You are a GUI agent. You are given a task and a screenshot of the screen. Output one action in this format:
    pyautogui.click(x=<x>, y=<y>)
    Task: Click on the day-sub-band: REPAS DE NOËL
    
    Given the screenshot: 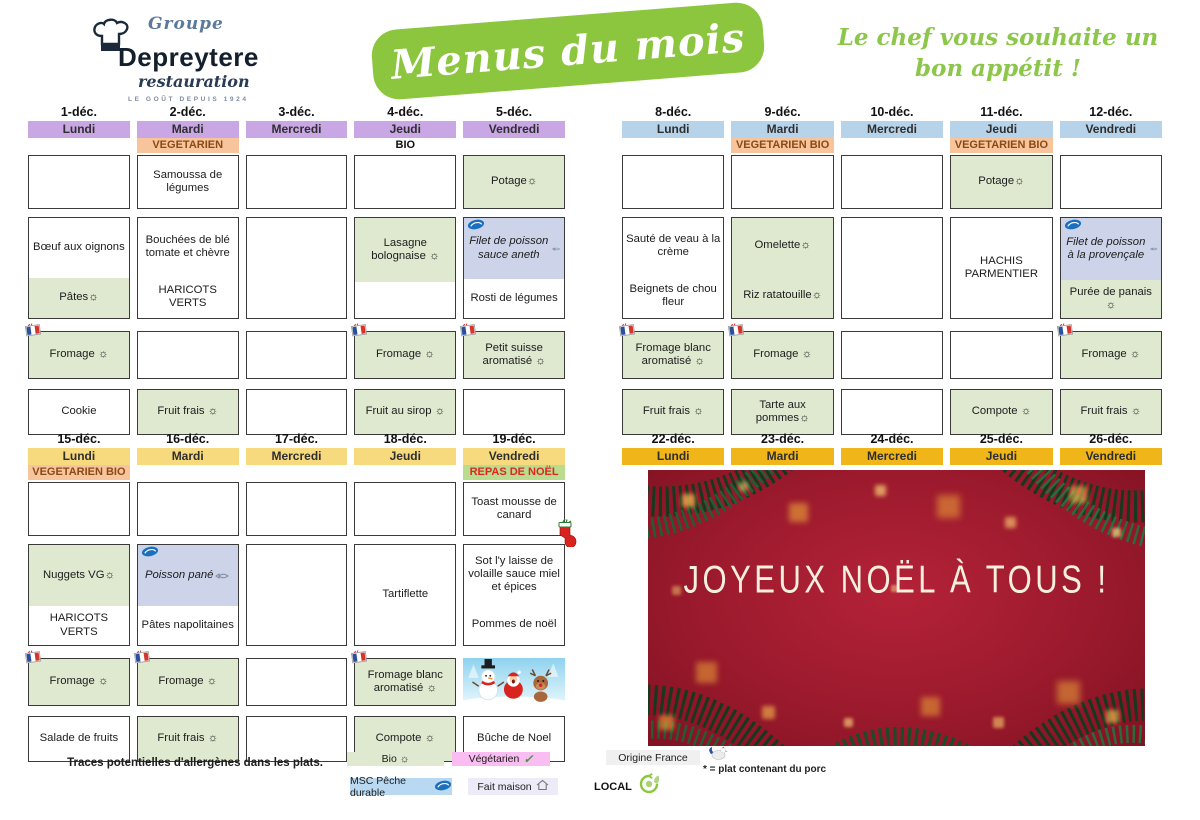 What is the action you would take?
    pyautogui.click(x=514, y=472)
    